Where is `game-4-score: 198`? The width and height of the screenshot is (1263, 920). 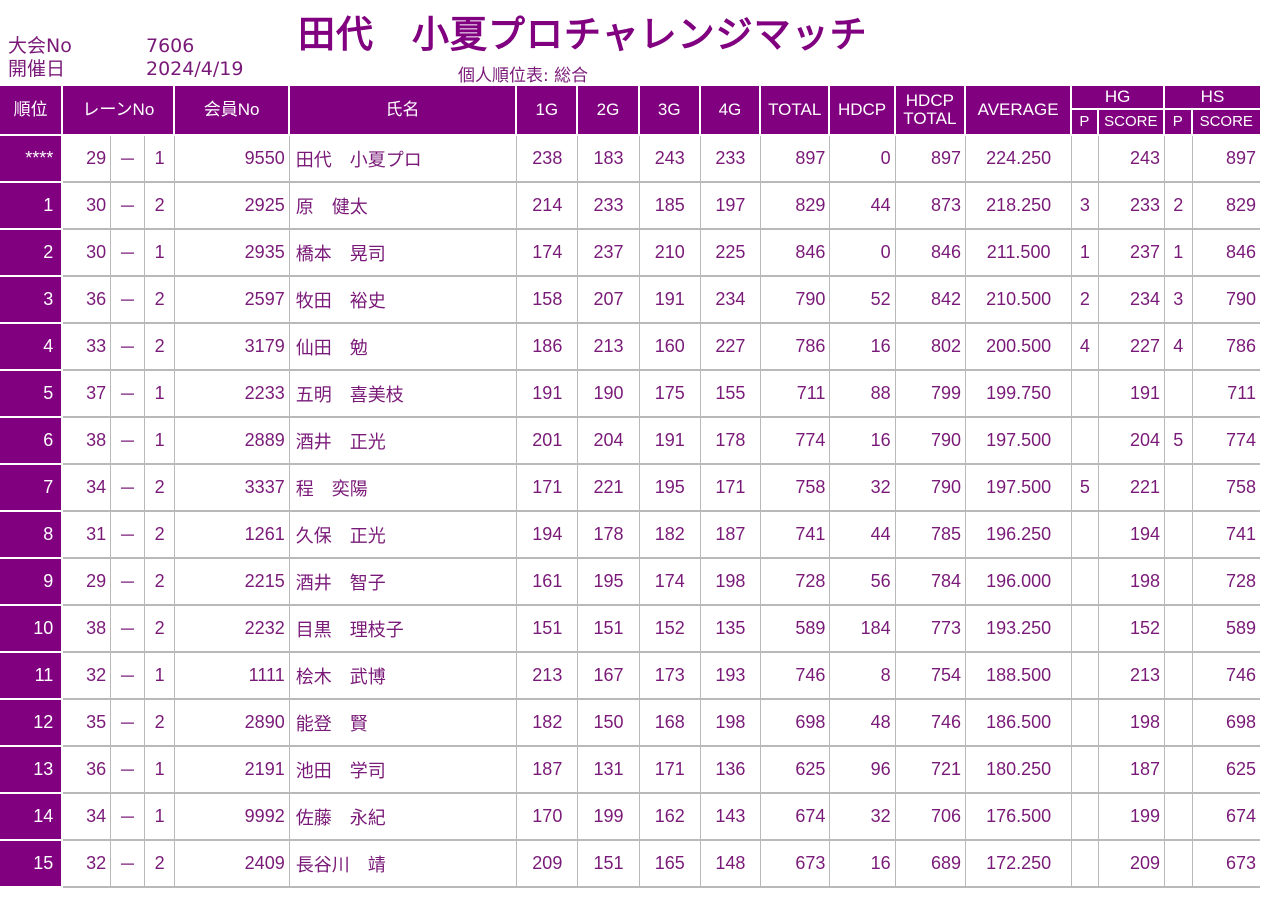
game-4-score: 198 is located at coordinates (731, 723).